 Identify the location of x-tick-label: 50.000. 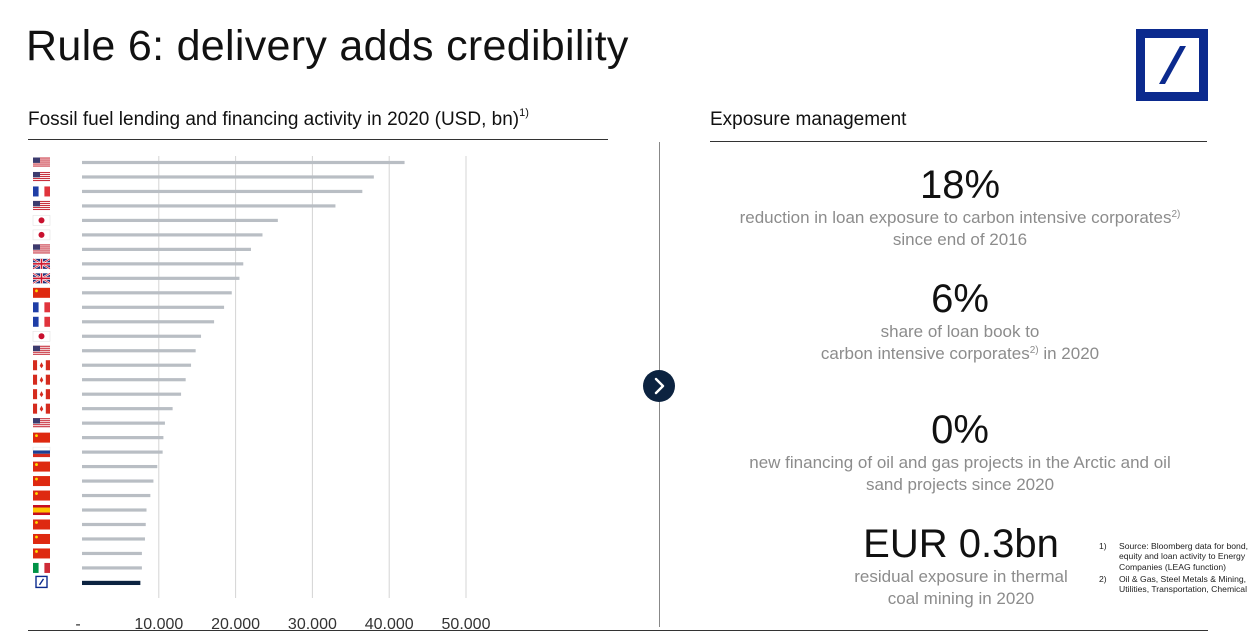
(466, 623).